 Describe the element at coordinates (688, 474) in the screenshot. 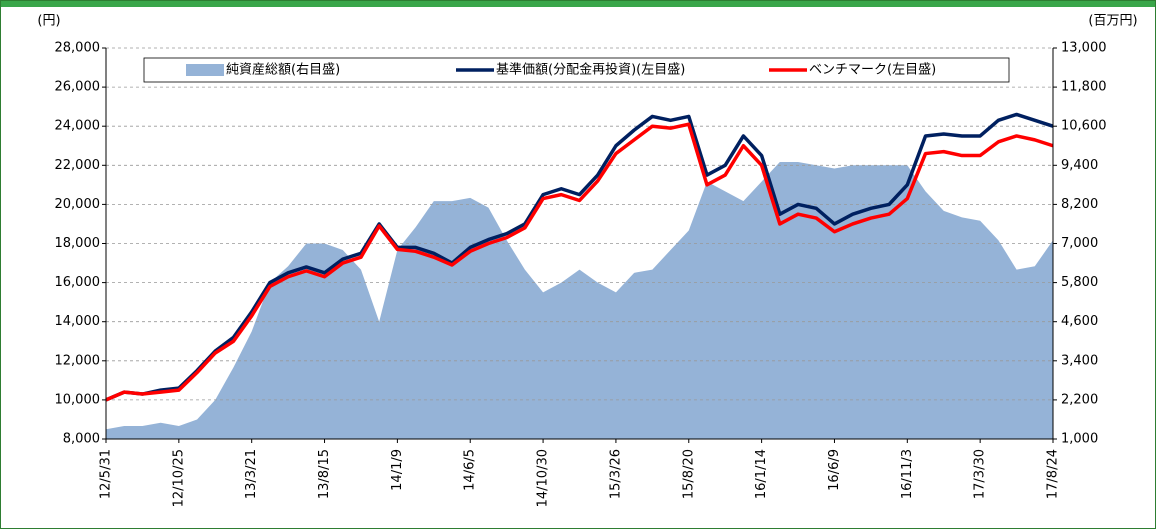

I see `x-tick-label: 15/8/20` at that location.